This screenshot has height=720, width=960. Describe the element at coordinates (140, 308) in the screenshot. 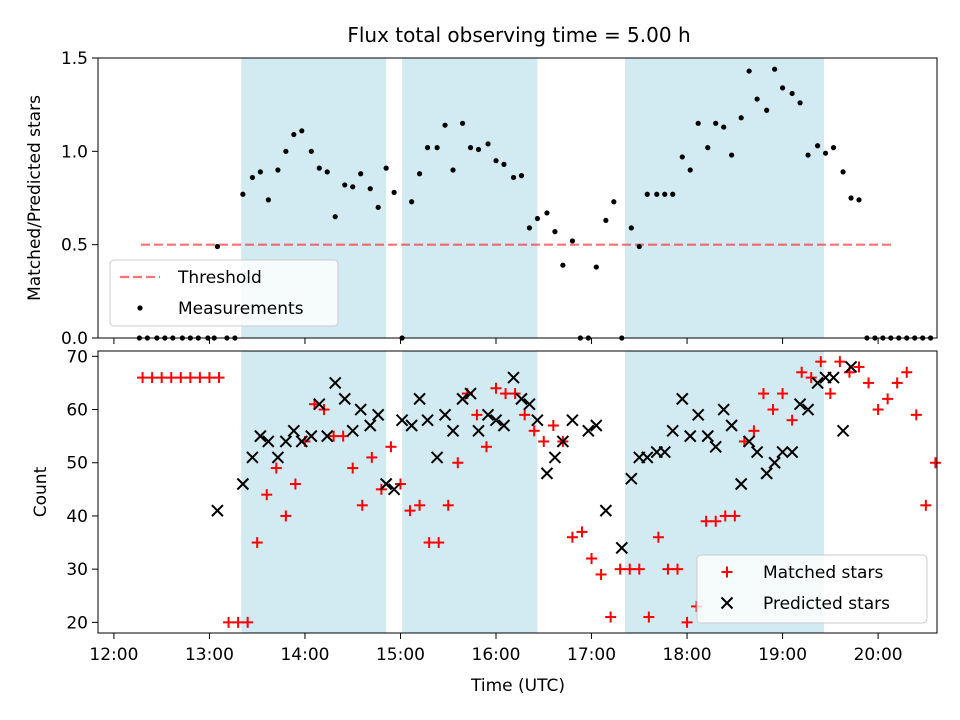

I see `legend-measurement-swatch` at that location.